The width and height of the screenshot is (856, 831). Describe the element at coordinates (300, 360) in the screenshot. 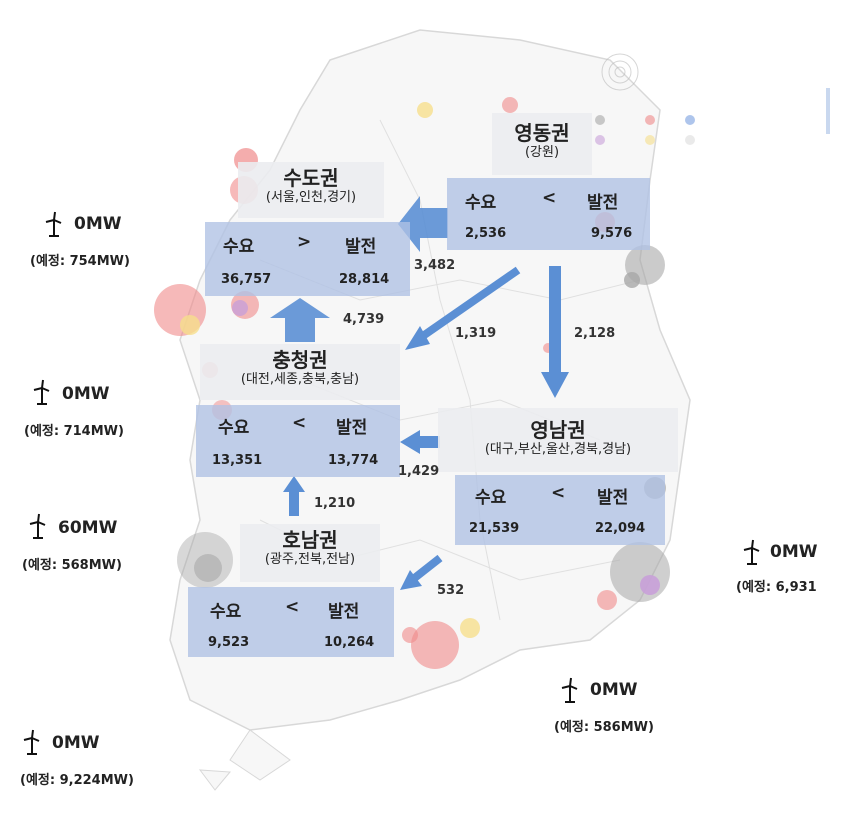

I see `region-name: 충청권` at that location.